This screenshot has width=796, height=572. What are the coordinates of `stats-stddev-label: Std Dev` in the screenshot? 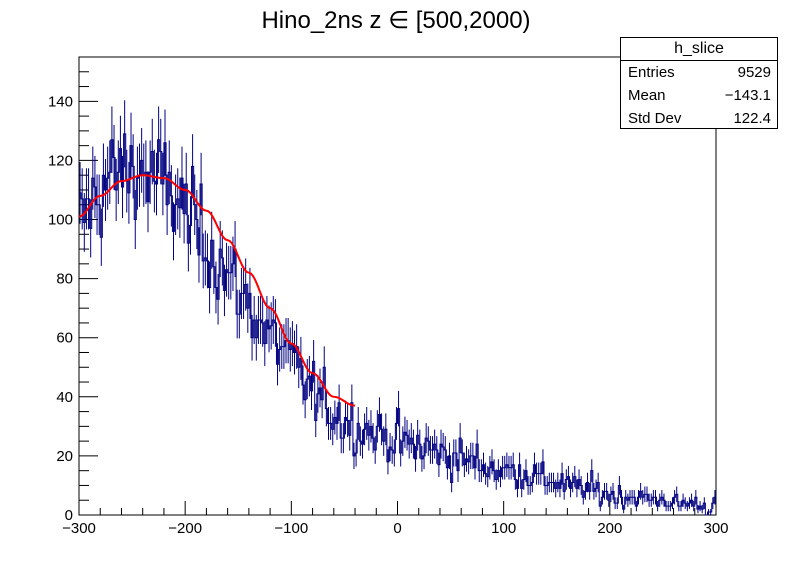 It's located at (655, 118).